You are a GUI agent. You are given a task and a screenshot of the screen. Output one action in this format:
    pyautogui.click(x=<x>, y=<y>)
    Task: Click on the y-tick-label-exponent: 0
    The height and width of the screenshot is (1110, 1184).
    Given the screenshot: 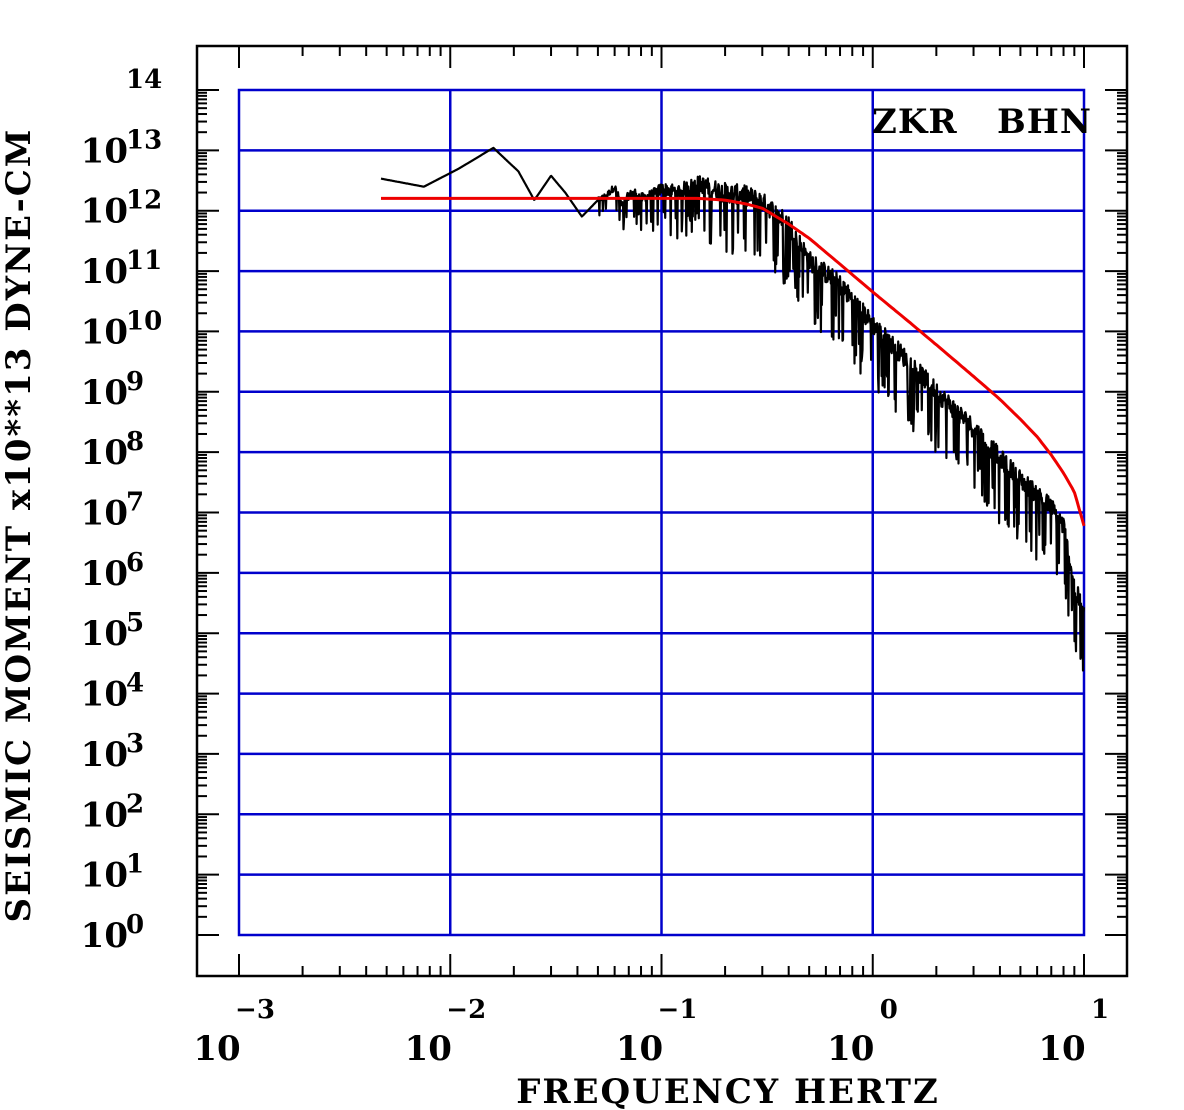 What is the action you would take?
    pyautogui.click(x=135, y=925)
    